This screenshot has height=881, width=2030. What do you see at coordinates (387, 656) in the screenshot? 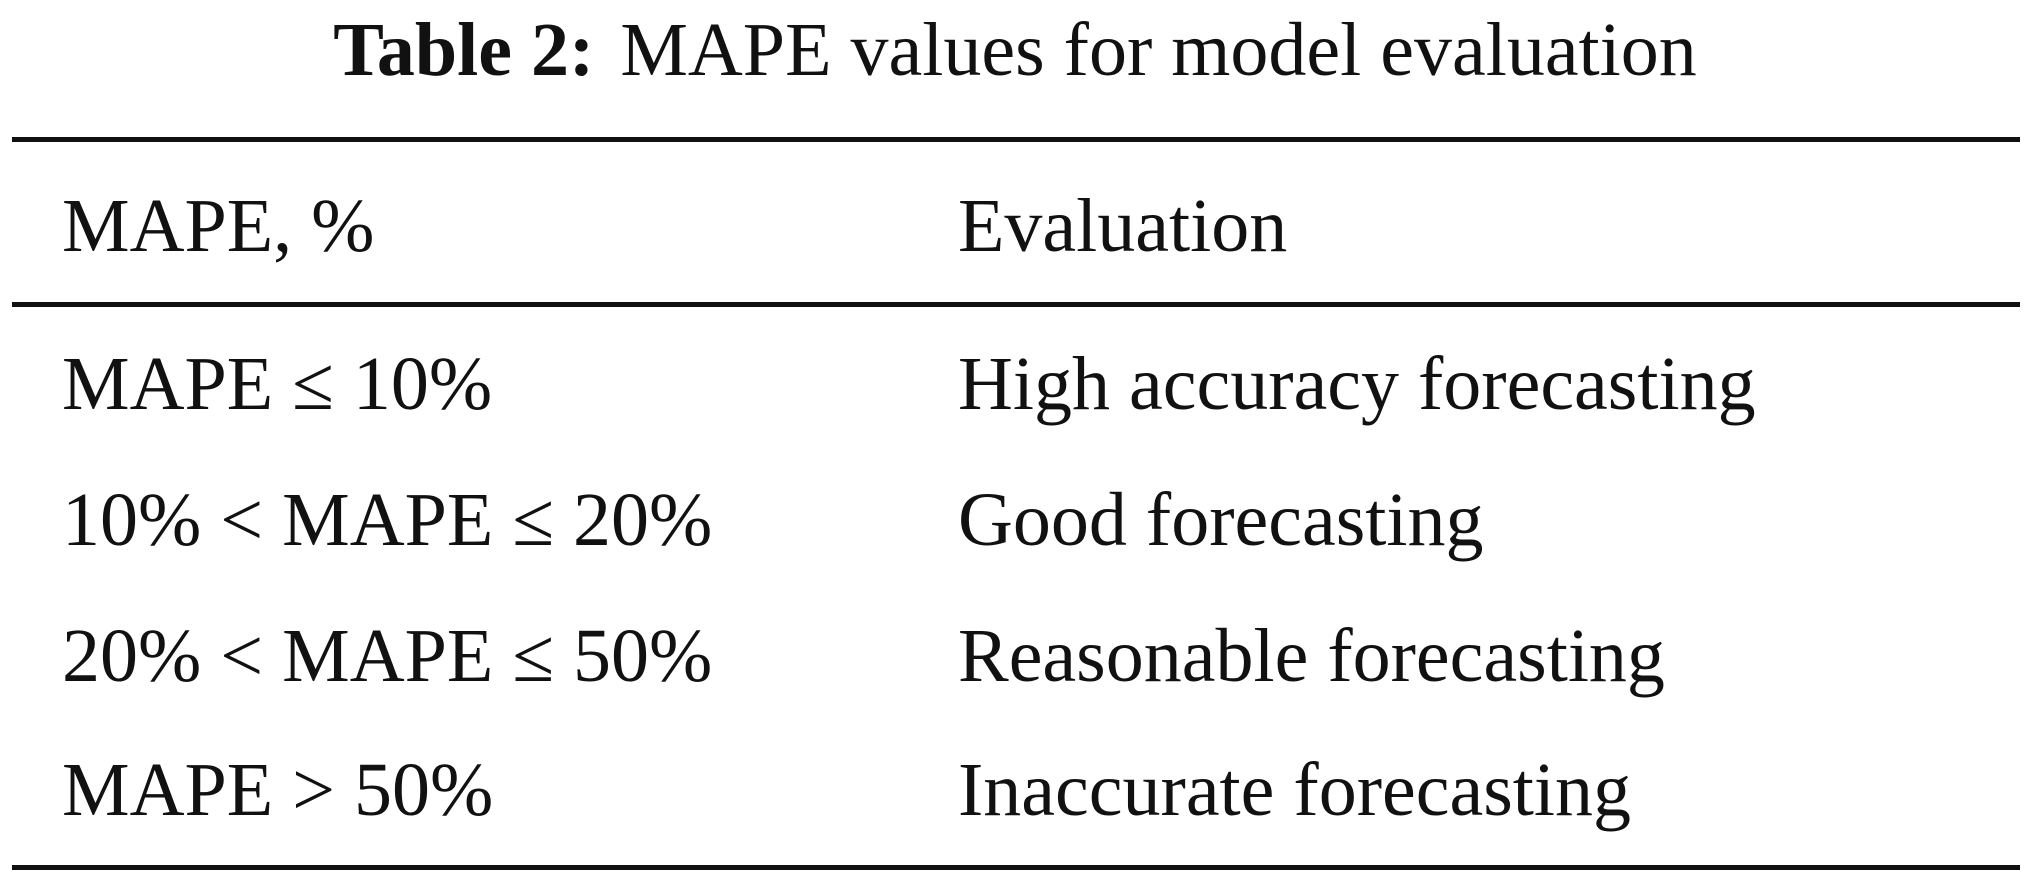
I see `row-3-mape: 20% < MAPE ≤ 50%` at bounding box center [387, 656].